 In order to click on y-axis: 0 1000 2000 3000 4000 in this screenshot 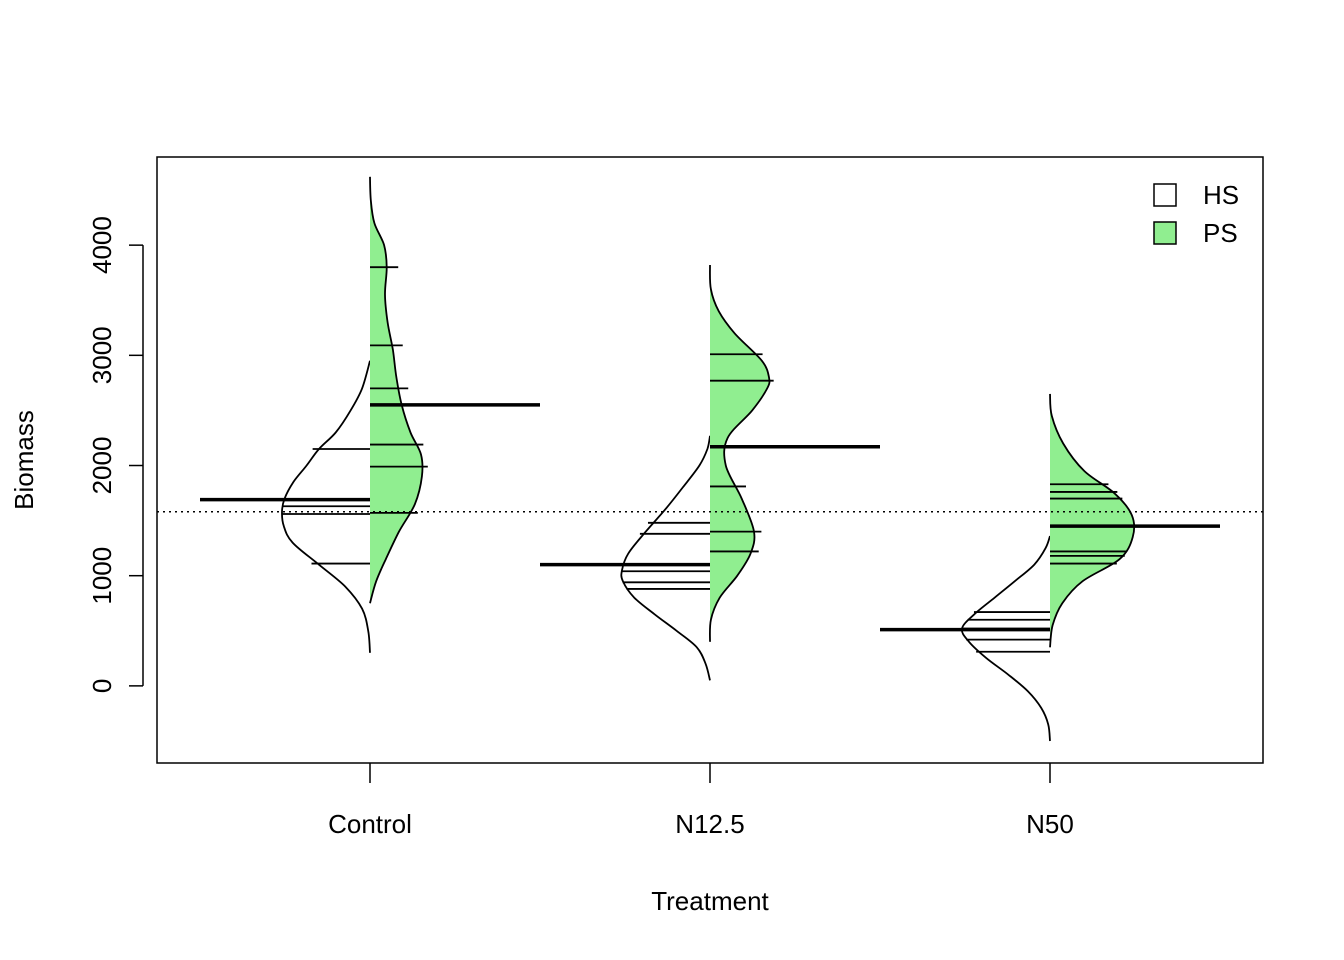, I will do `click(115, 454)`.